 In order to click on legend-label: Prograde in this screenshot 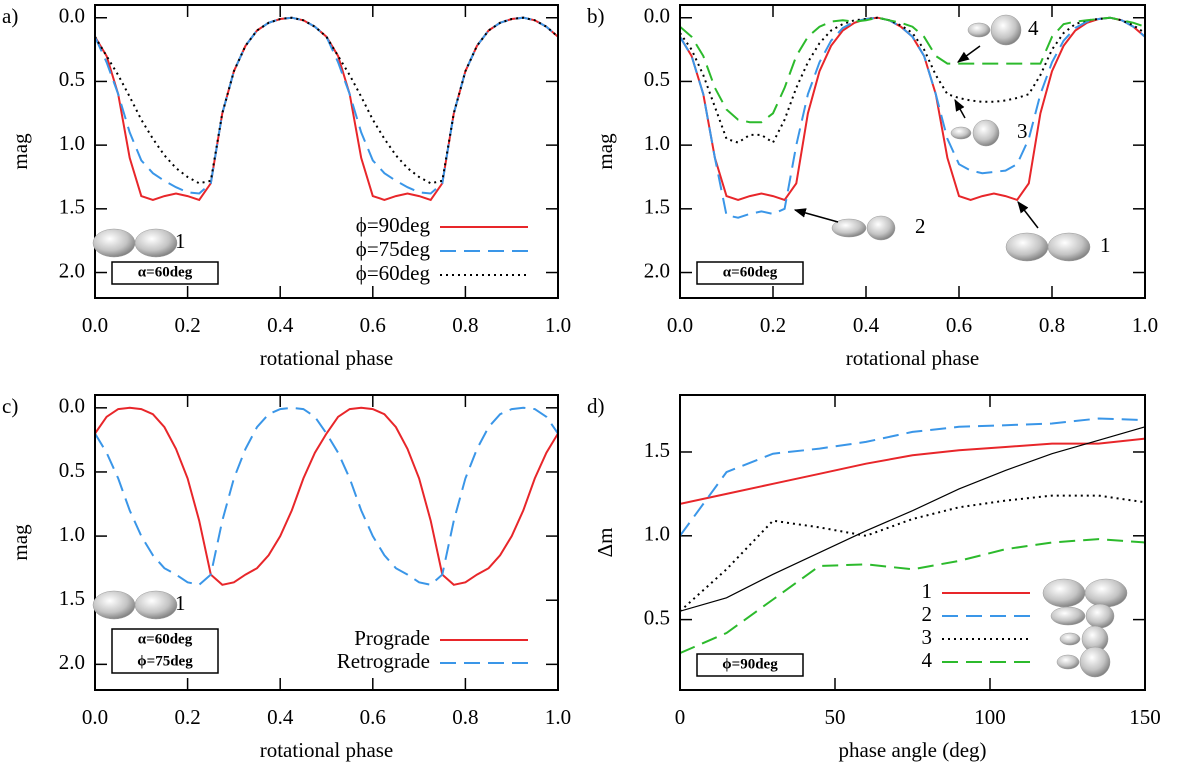, I will do `click(392, 638)`.